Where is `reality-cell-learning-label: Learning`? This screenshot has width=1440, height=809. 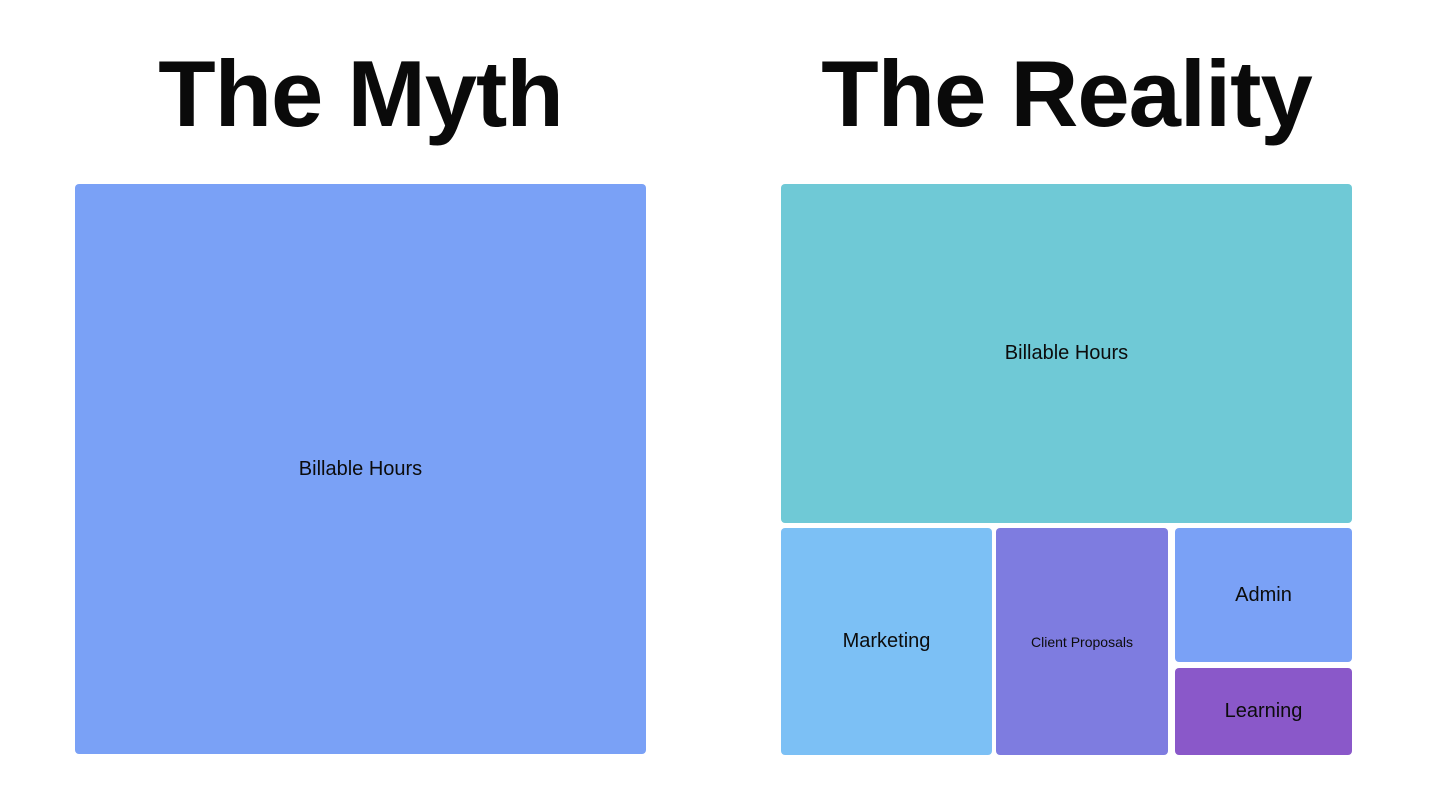
reality-cell-learning-label: Learning is located at coordinates (1263, 711).